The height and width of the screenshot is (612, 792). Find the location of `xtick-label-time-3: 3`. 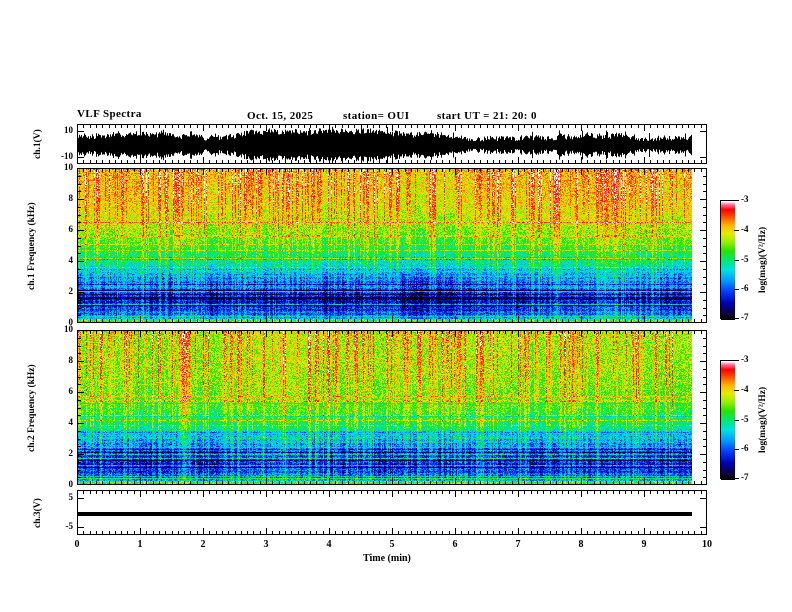

xtick-label-time-3: 3 is located at coordinates (266, 544).